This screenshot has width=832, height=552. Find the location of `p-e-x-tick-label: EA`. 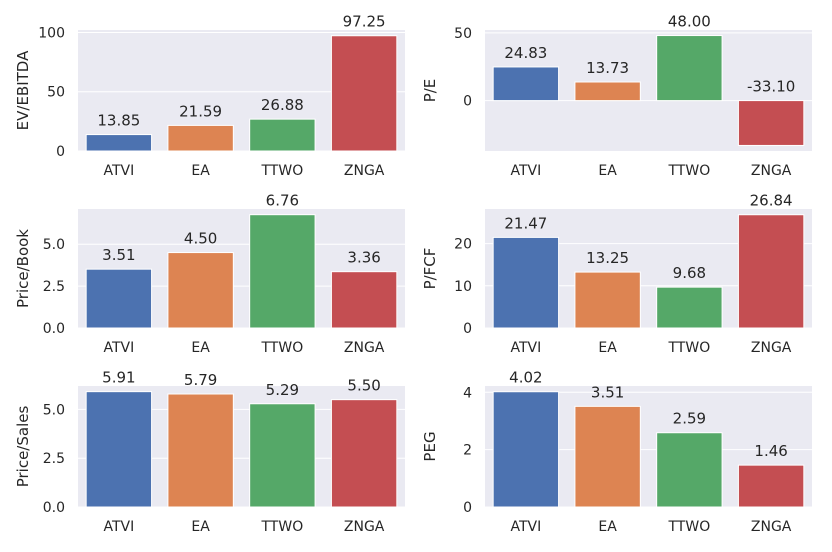

p-e-x-tick-label: EA is located at coordinates (607, 171).